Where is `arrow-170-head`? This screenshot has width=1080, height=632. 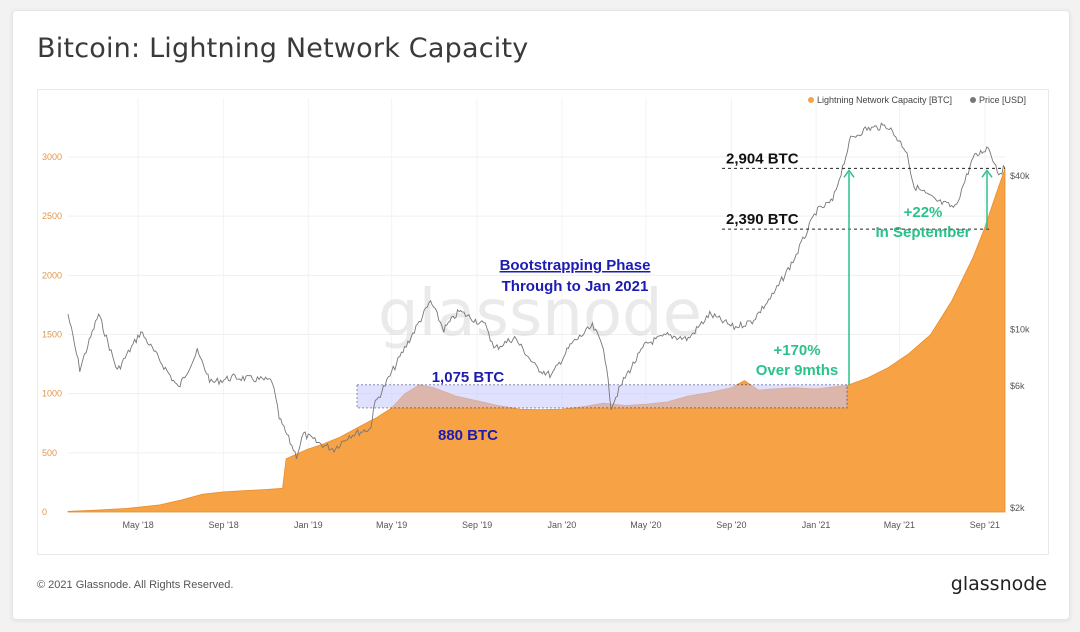 arrow-170-head is located at coordinates (849, 173).